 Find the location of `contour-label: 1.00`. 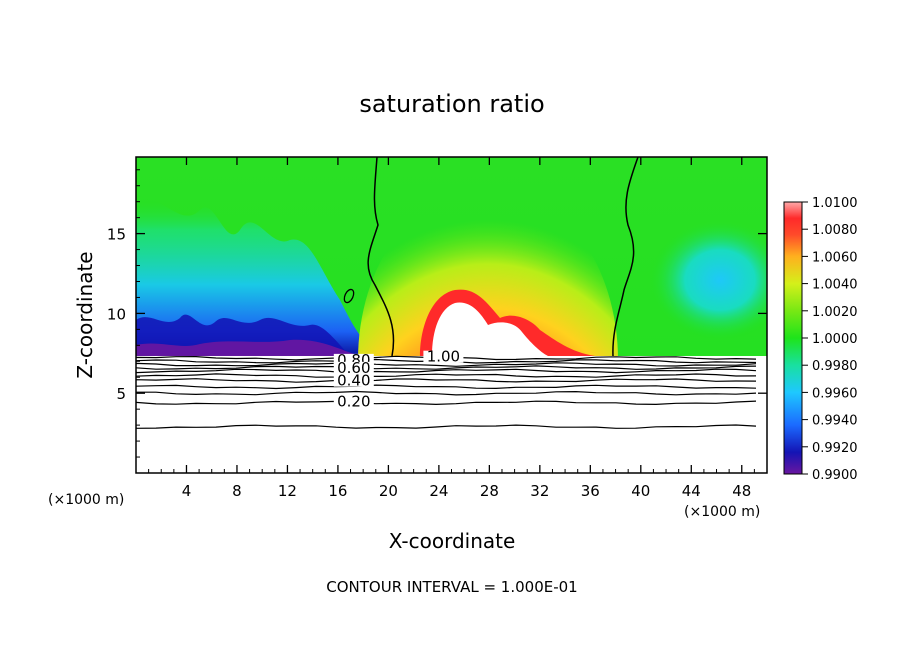

contour-label: 1.00 is located at coordinates (443, 357).